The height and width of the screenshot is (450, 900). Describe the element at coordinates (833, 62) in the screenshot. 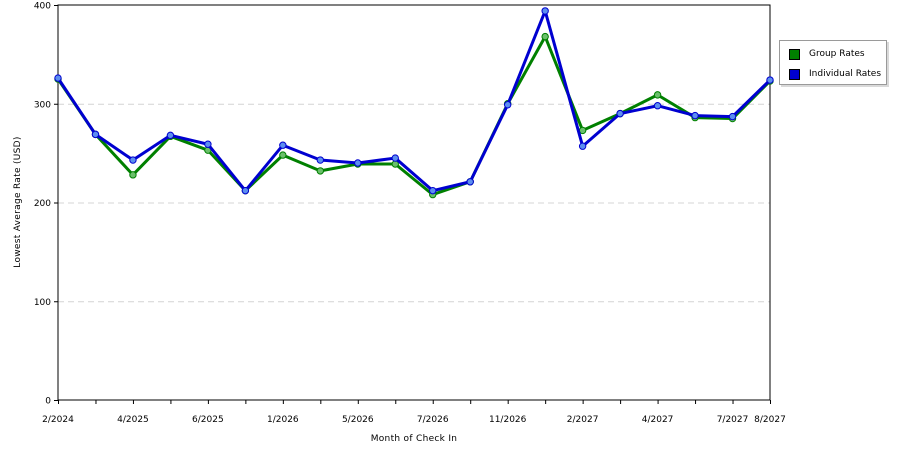

I see `chart-legend: Group Rates Individual Rates` at that location.